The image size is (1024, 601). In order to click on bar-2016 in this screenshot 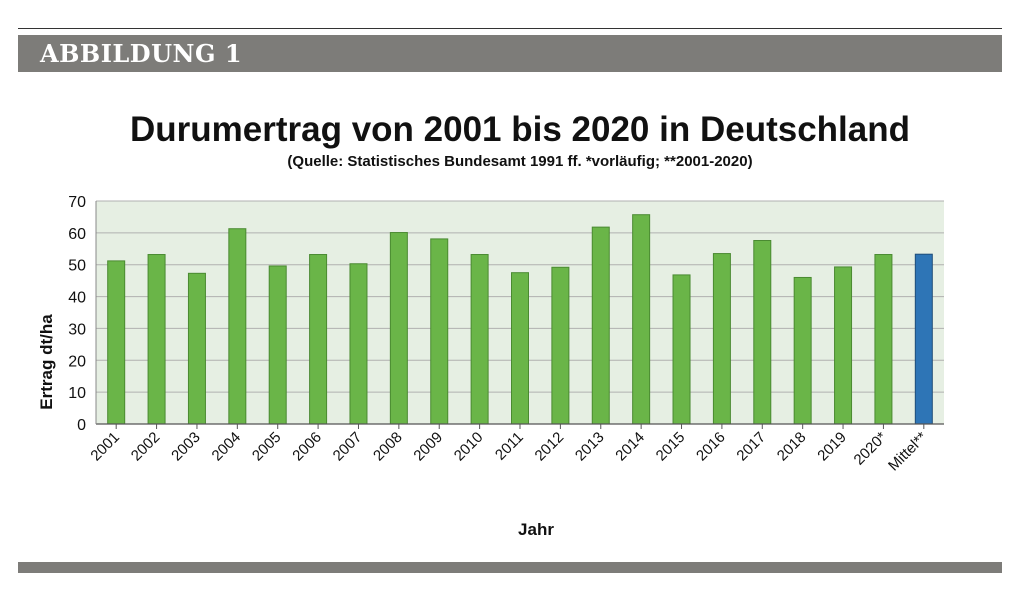, I will do `click(721, 339)`.